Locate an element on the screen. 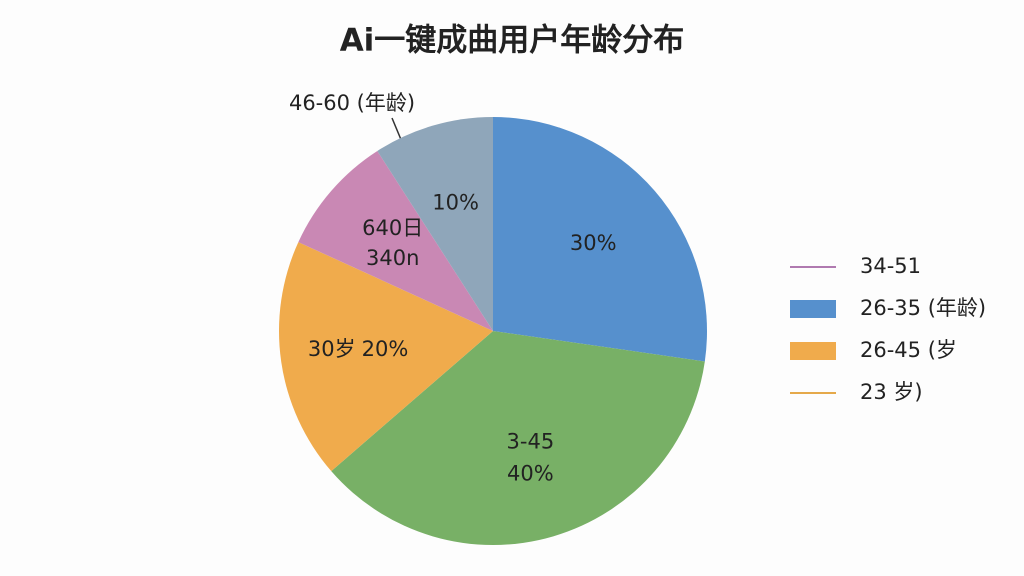 The width and height of the screenshot is (1024, 576). slice-label: 640日 is located at coordinates (392, 228).